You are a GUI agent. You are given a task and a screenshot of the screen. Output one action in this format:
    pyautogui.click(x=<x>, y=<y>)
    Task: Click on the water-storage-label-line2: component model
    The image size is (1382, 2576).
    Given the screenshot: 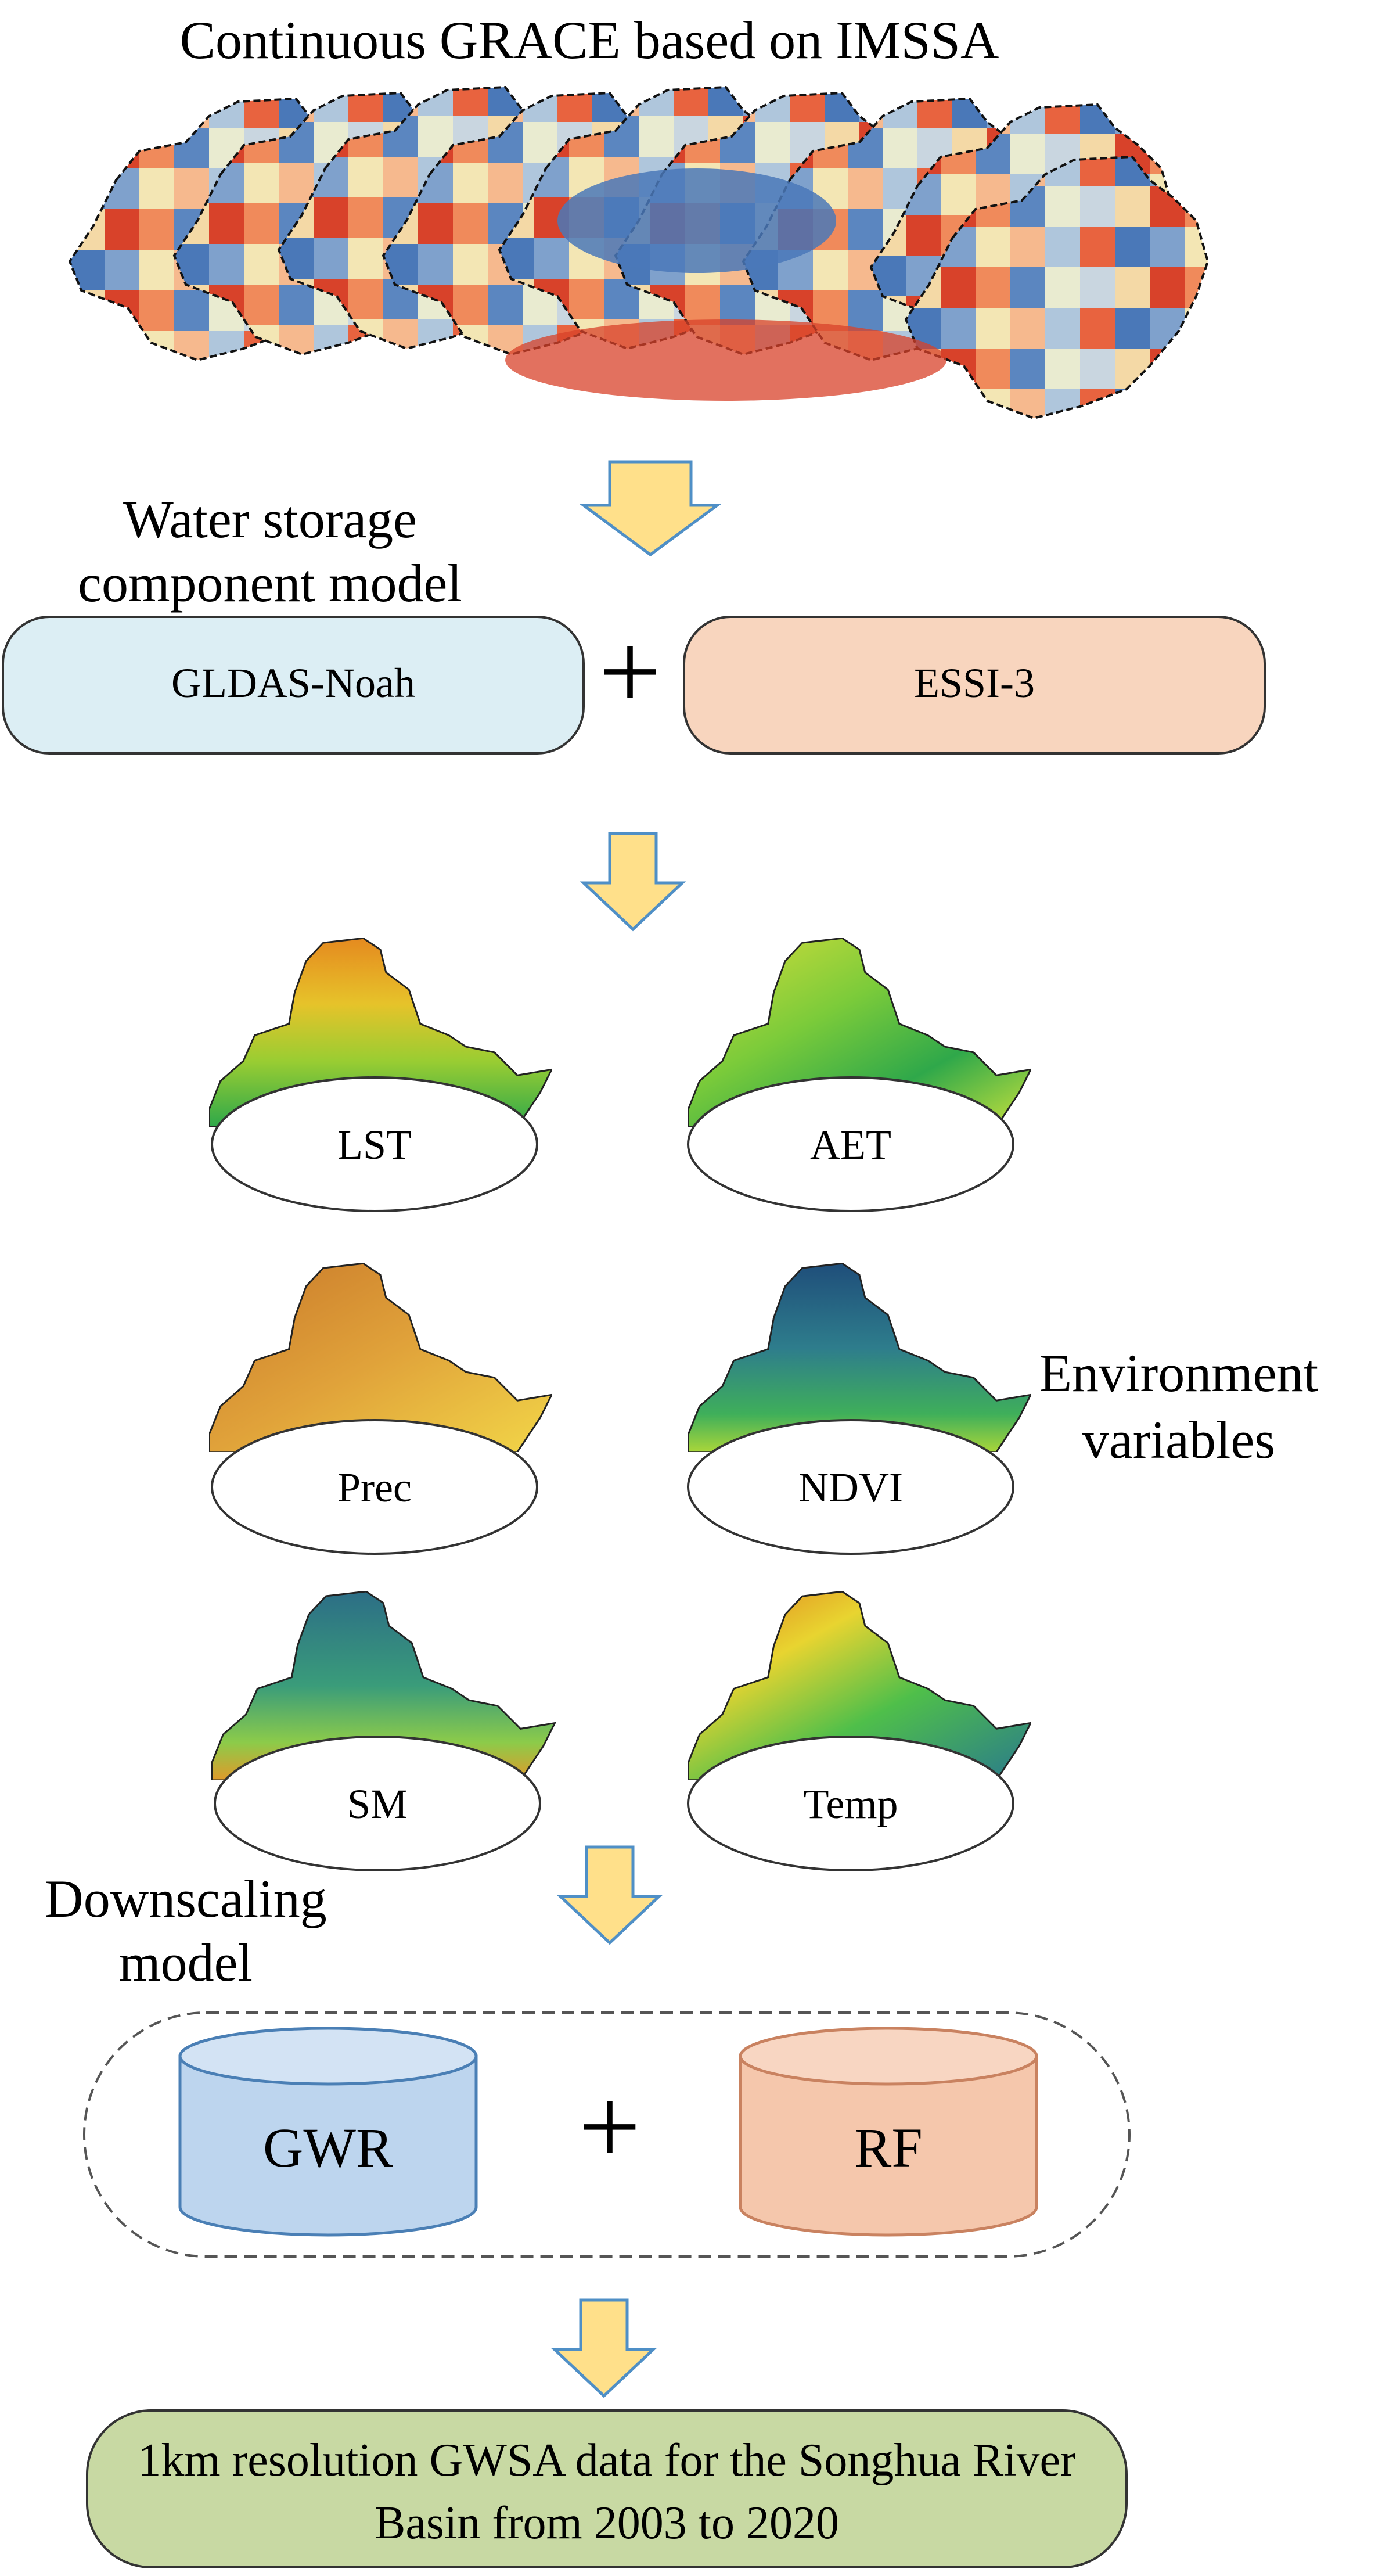 What is the action you would take?
    pyautogui.click(x=270, y=583)
    